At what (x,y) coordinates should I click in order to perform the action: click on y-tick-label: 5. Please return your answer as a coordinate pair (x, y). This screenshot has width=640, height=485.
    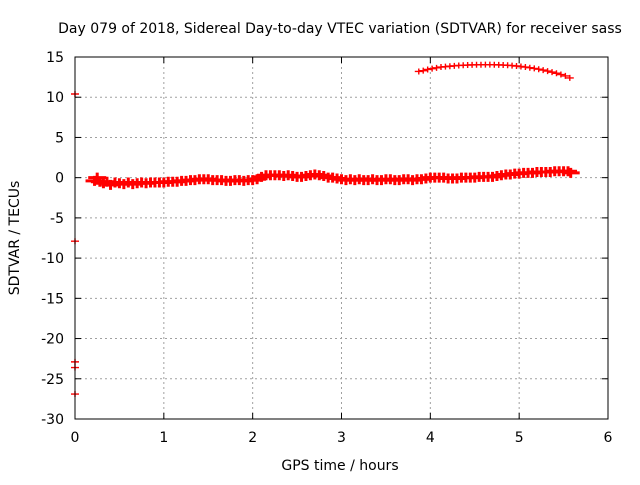
    Looking at the image, I should click on (59, 138).